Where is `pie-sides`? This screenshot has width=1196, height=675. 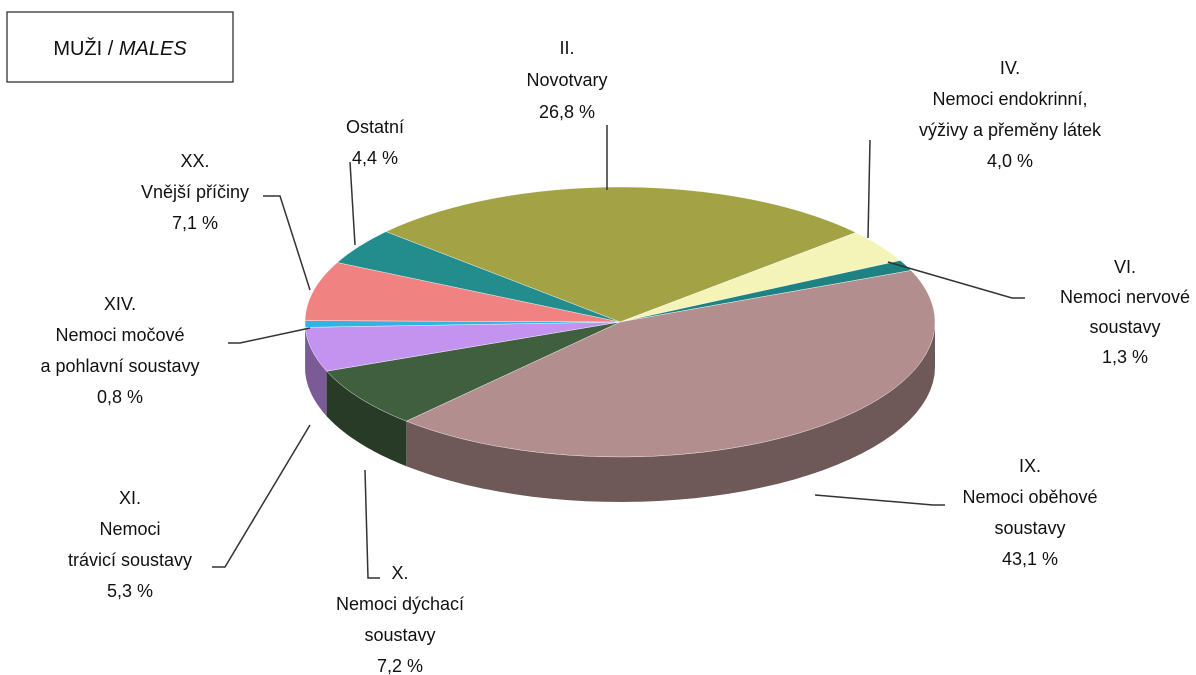 pie-sides is located at coordinates (620, 412).